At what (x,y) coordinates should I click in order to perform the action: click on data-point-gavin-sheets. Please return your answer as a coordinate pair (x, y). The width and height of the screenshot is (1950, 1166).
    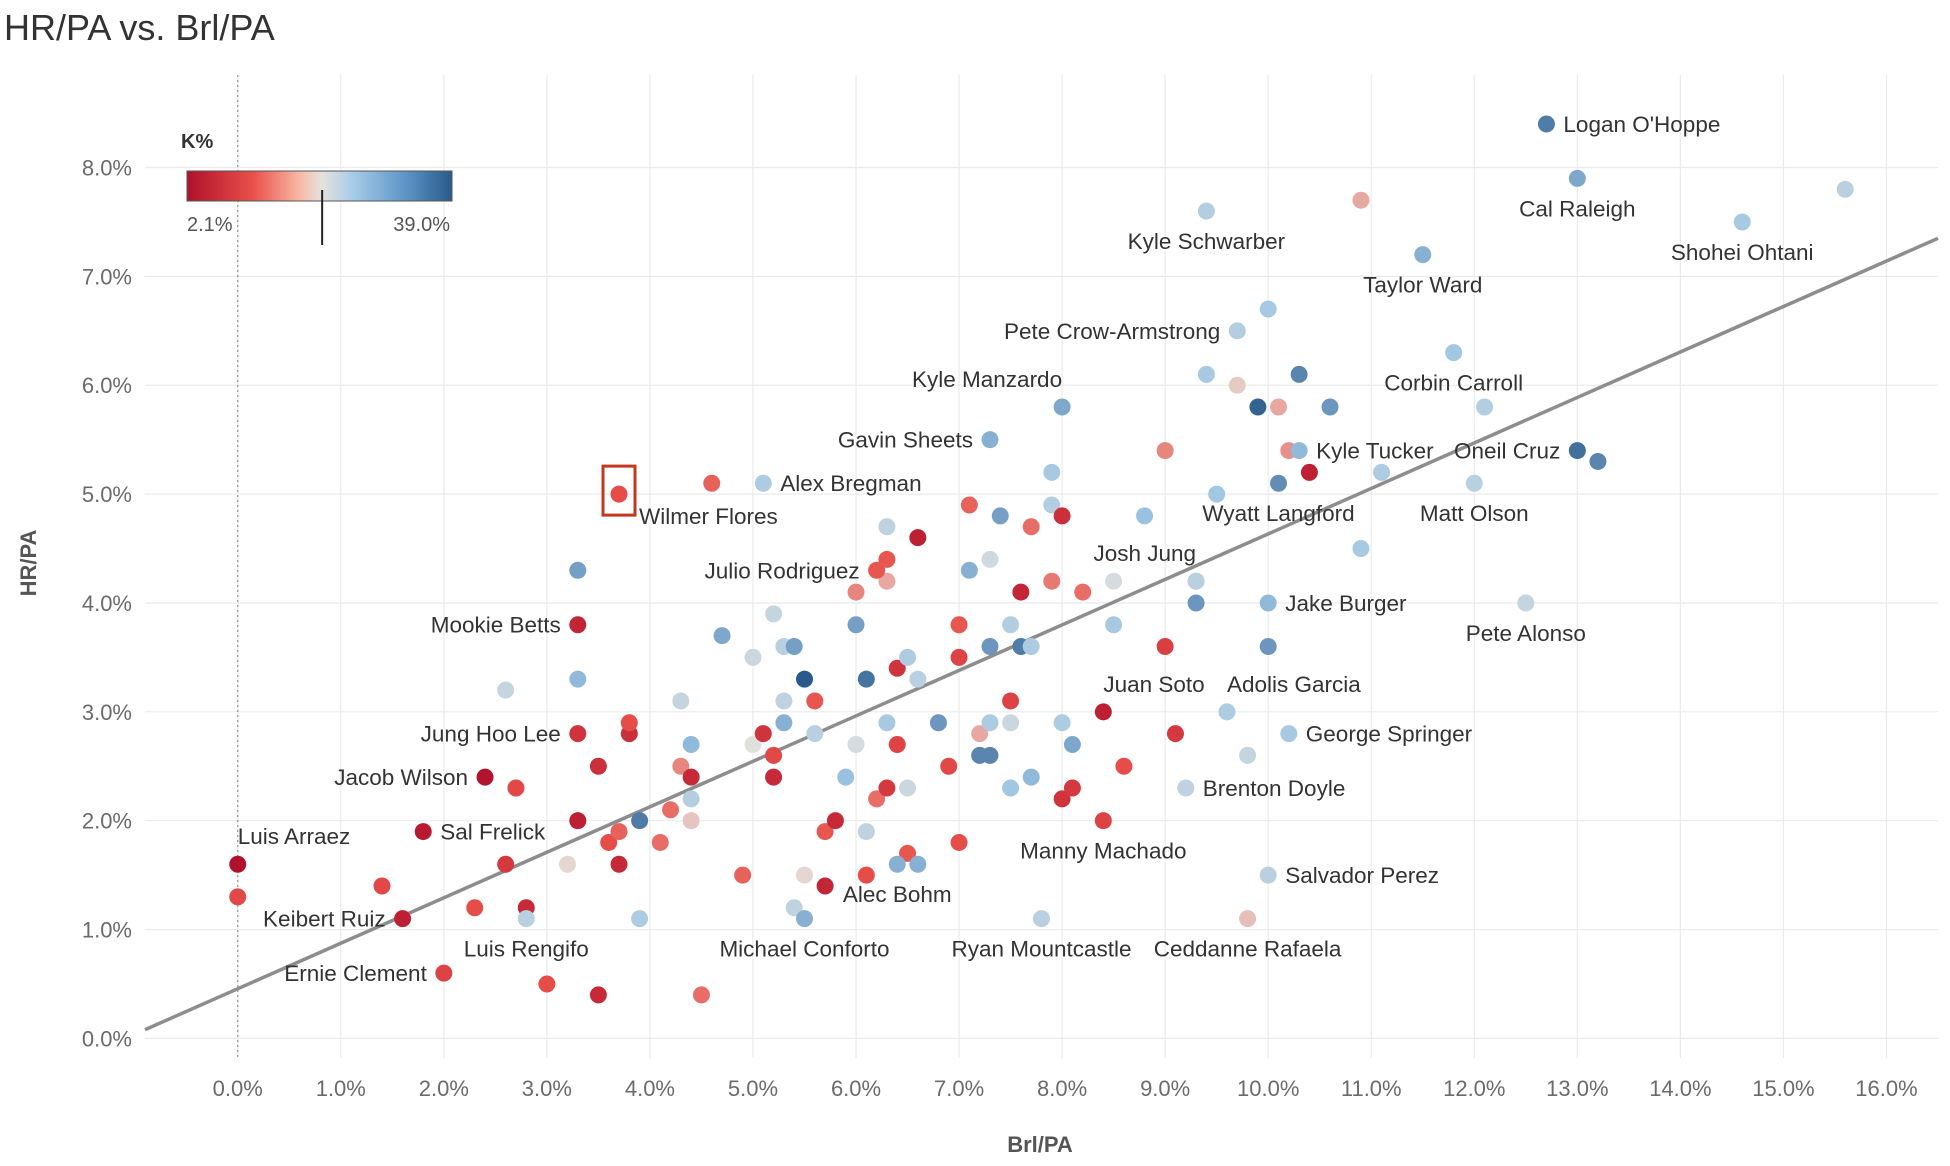
    Looking at the image, I should click on (990, 440).